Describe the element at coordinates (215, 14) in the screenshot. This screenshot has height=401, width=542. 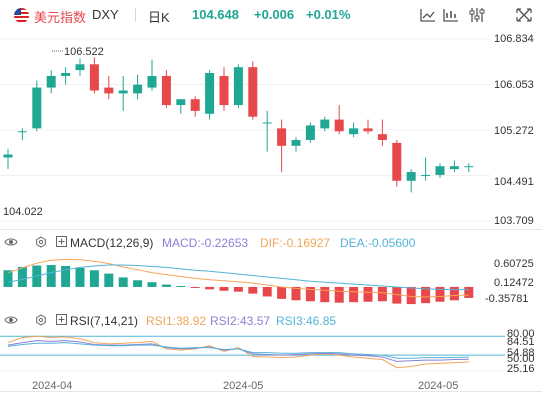
I see `last-price: 104.648` at that location.